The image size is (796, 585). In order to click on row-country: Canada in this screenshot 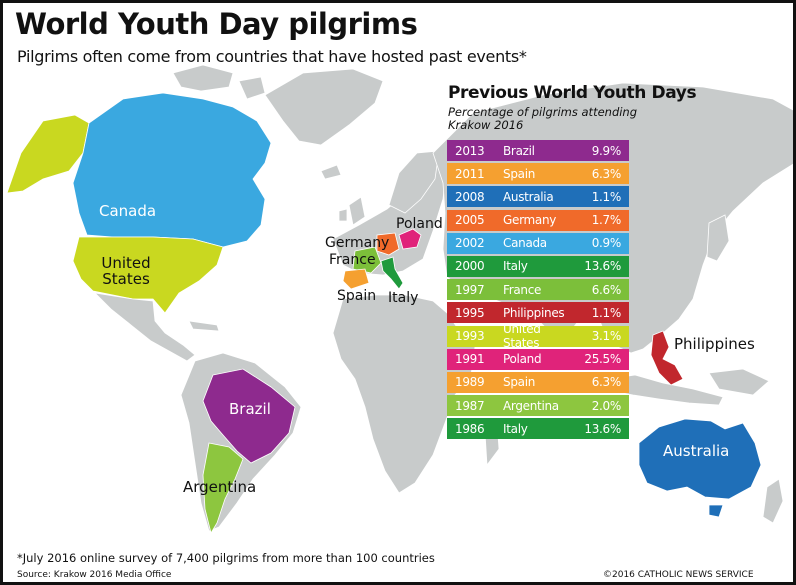, I will do `click(525, 243)`.